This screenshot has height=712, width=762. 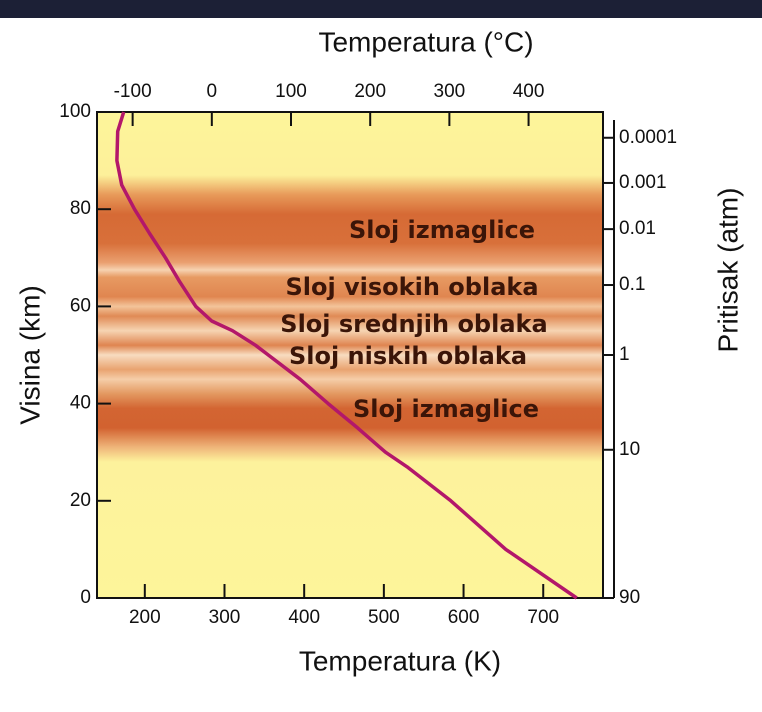 I want to click on y2-tick-label: 0.0001, so click(x=648, y=137).